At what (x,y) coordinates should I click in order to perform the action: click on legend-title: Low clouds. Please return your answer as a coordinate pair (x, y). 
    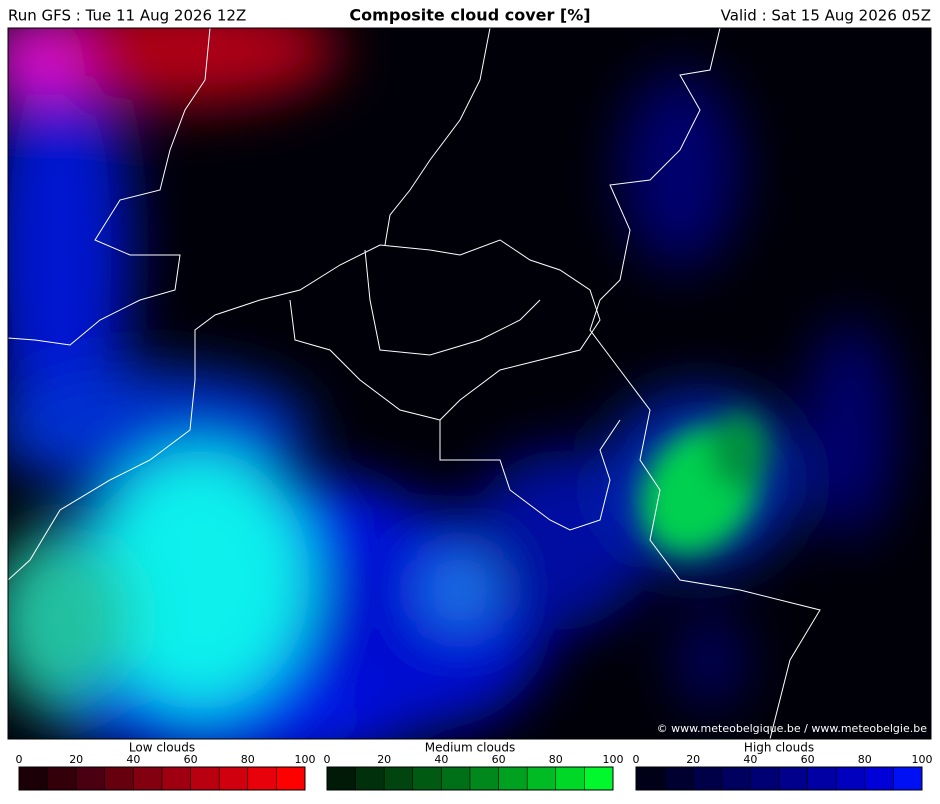
    Looking at the image, I should click on (162, 748).